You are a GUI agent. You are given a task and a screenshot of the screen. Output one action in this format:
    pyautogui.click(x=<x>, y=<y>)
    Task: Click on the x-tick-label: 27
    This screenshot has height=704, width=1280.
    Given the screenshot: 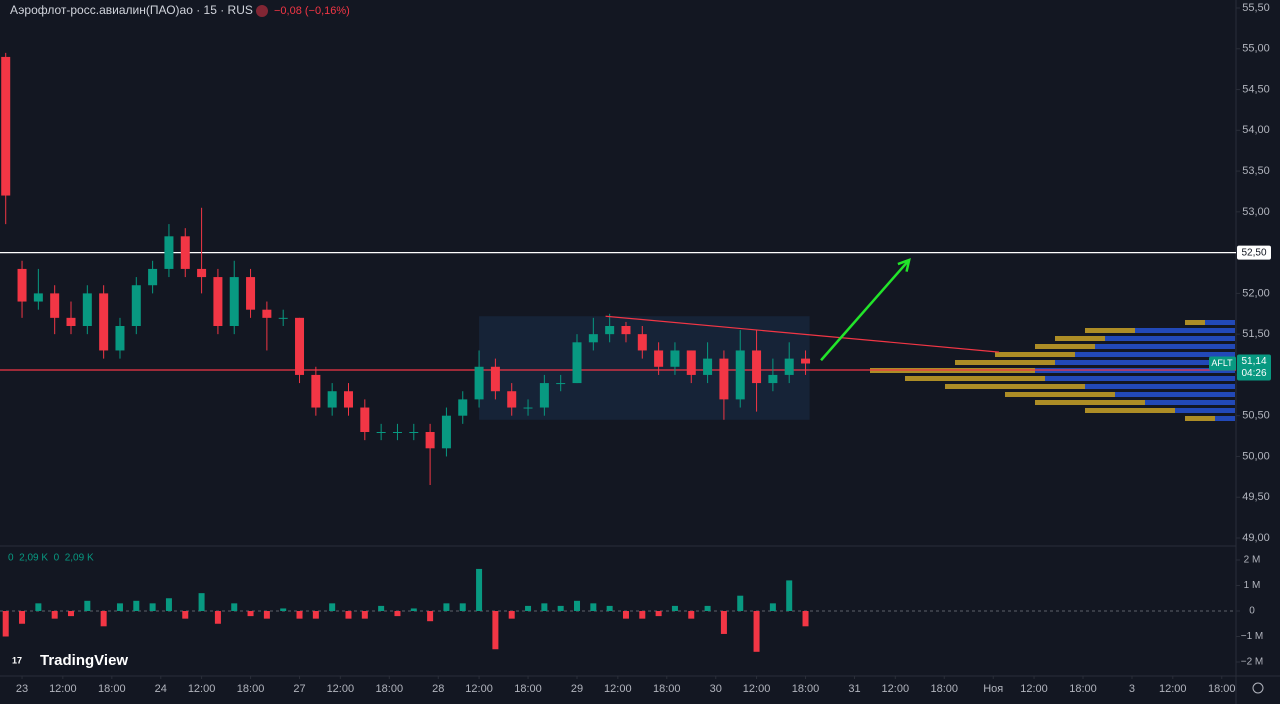 What is the action you would take?
    pyautogui.click(x=299, y=689)
    